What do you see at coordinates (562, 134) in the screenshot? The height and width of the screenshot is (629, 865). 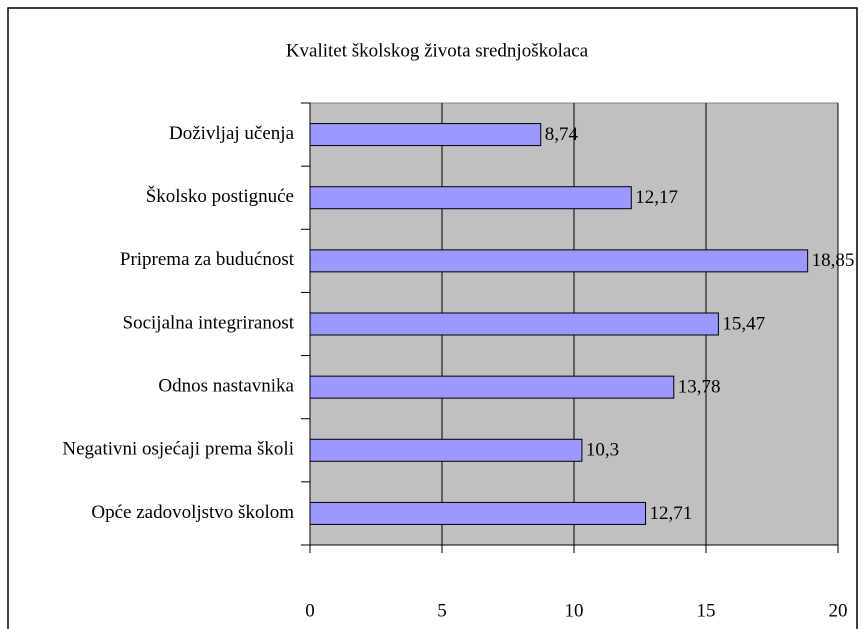 I see `value-label: 8,74` at bounding box center [562, 134].